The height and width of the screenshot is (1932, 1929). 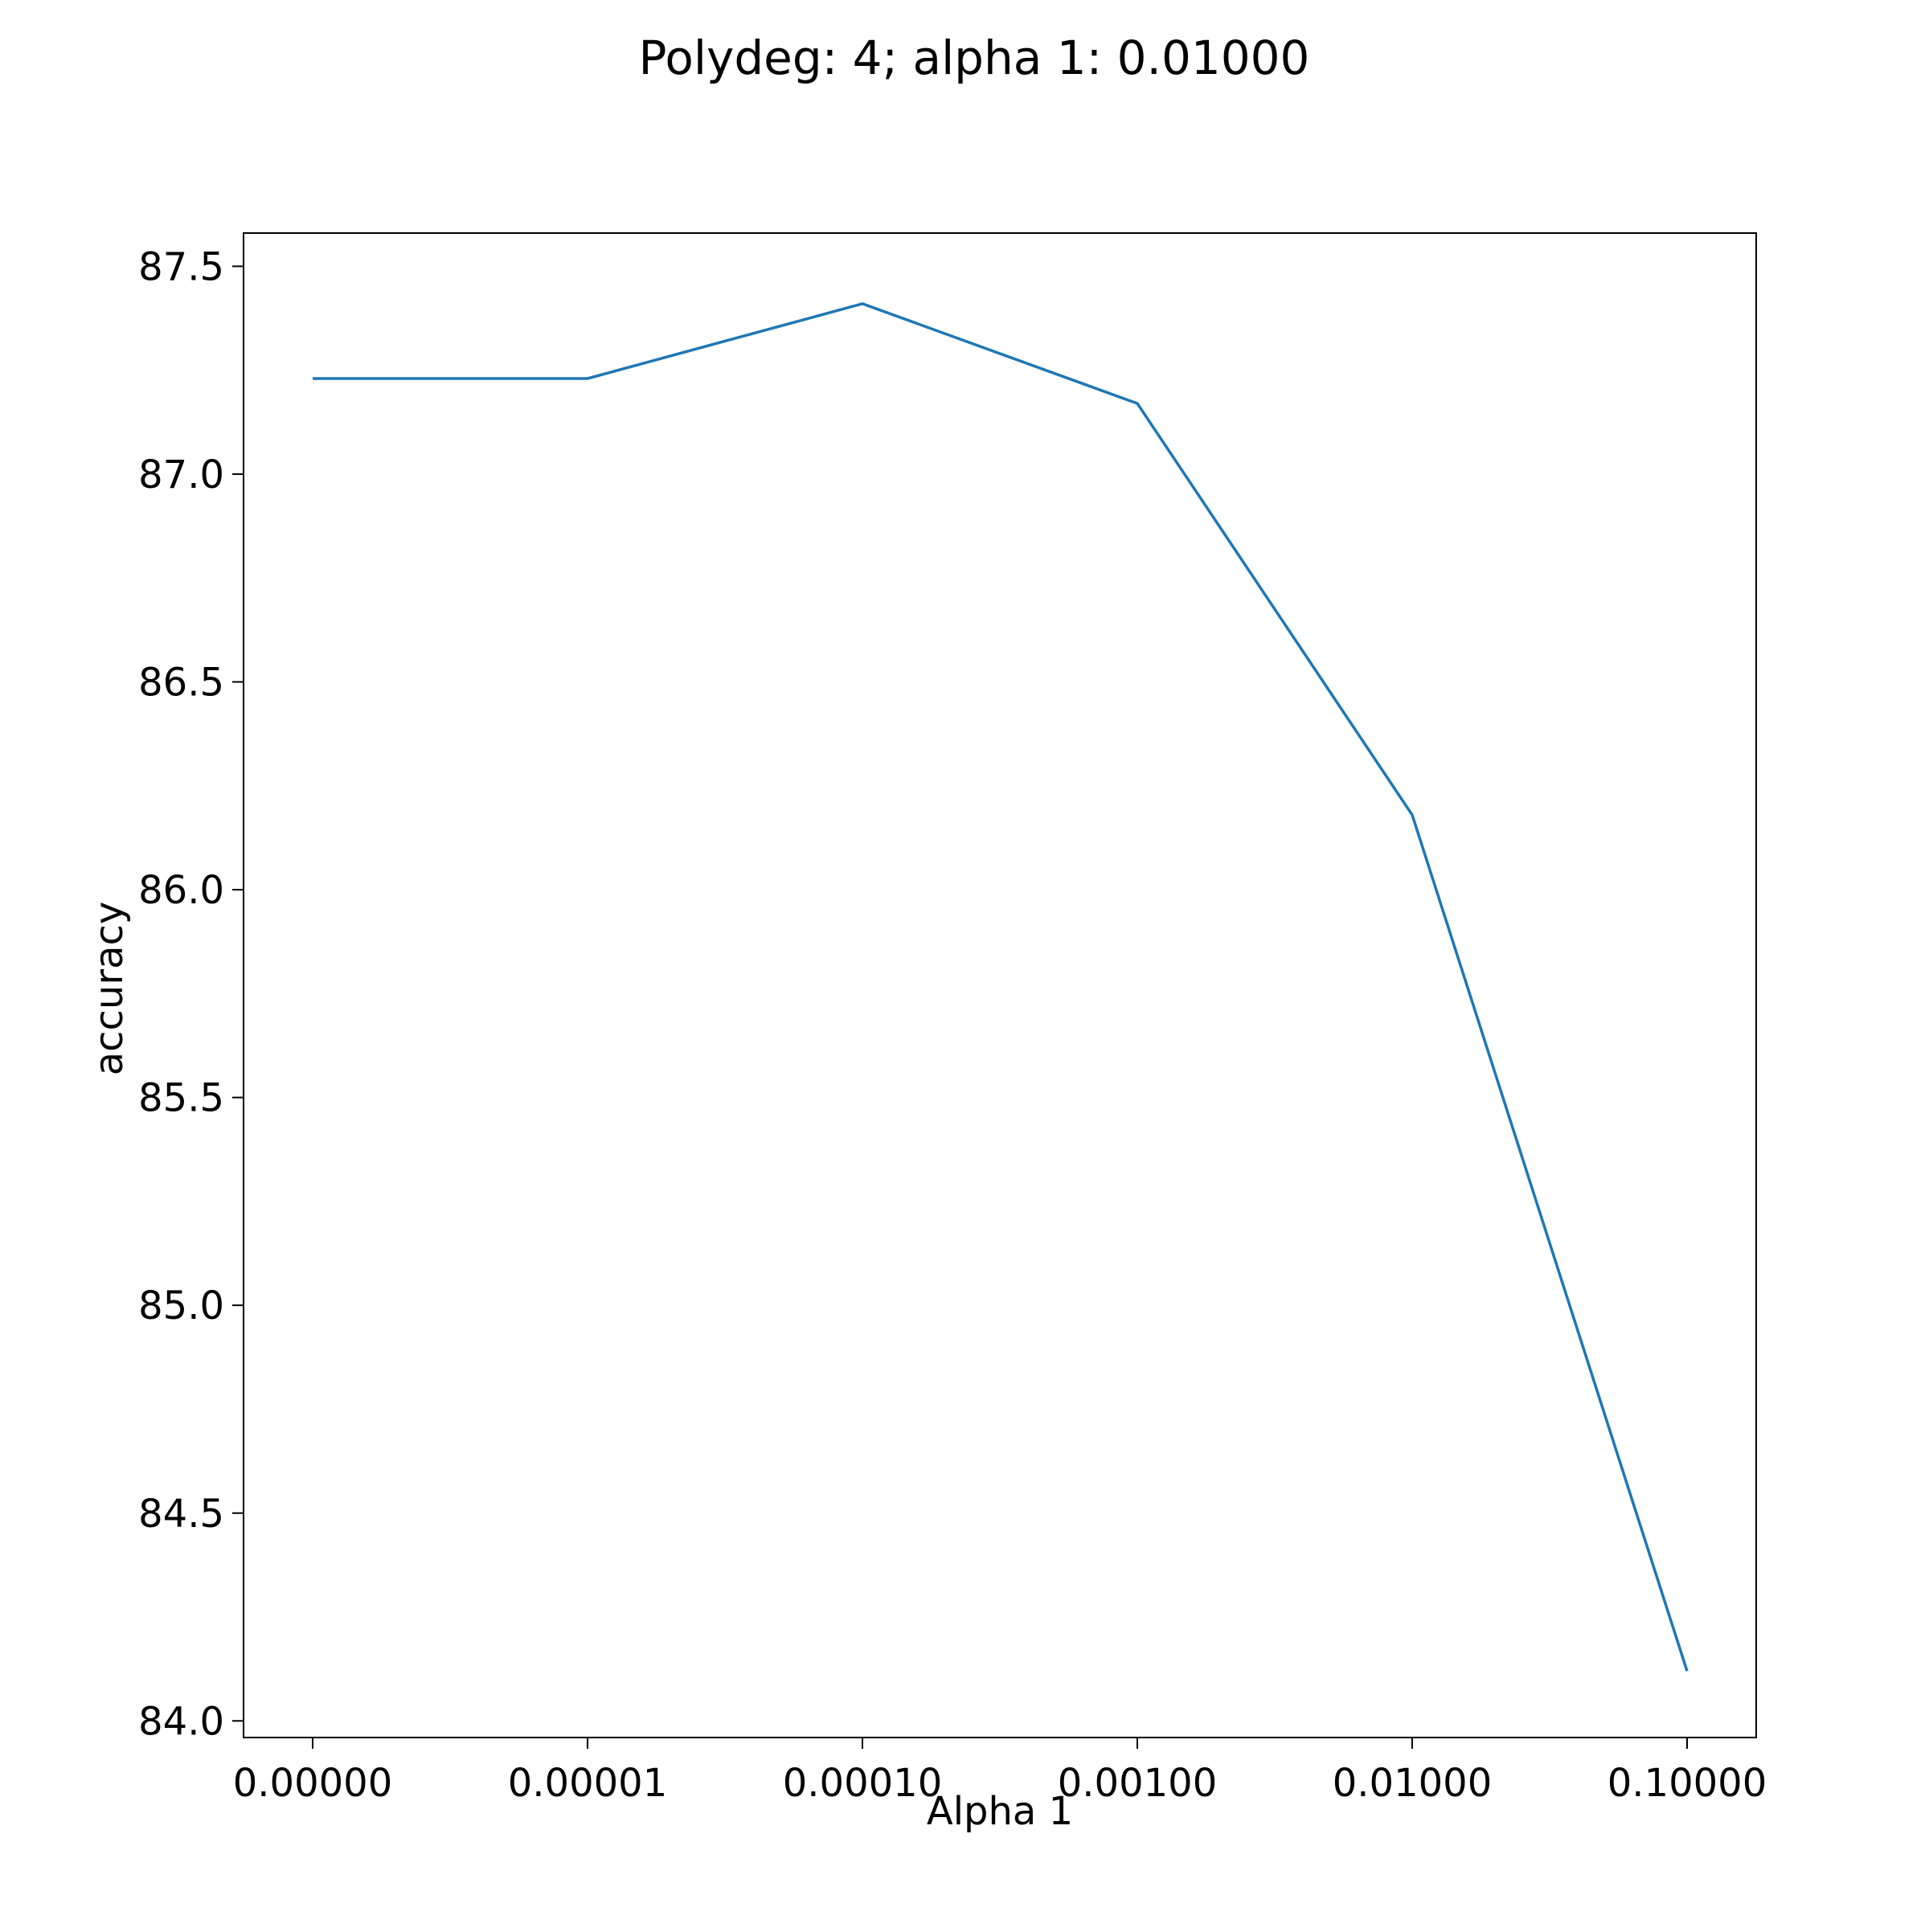 I want to click on y-axis: 84.0 84.5 85.0 85.5 86.0 86.5 87.0 87.5, so click(x=191, y=994).